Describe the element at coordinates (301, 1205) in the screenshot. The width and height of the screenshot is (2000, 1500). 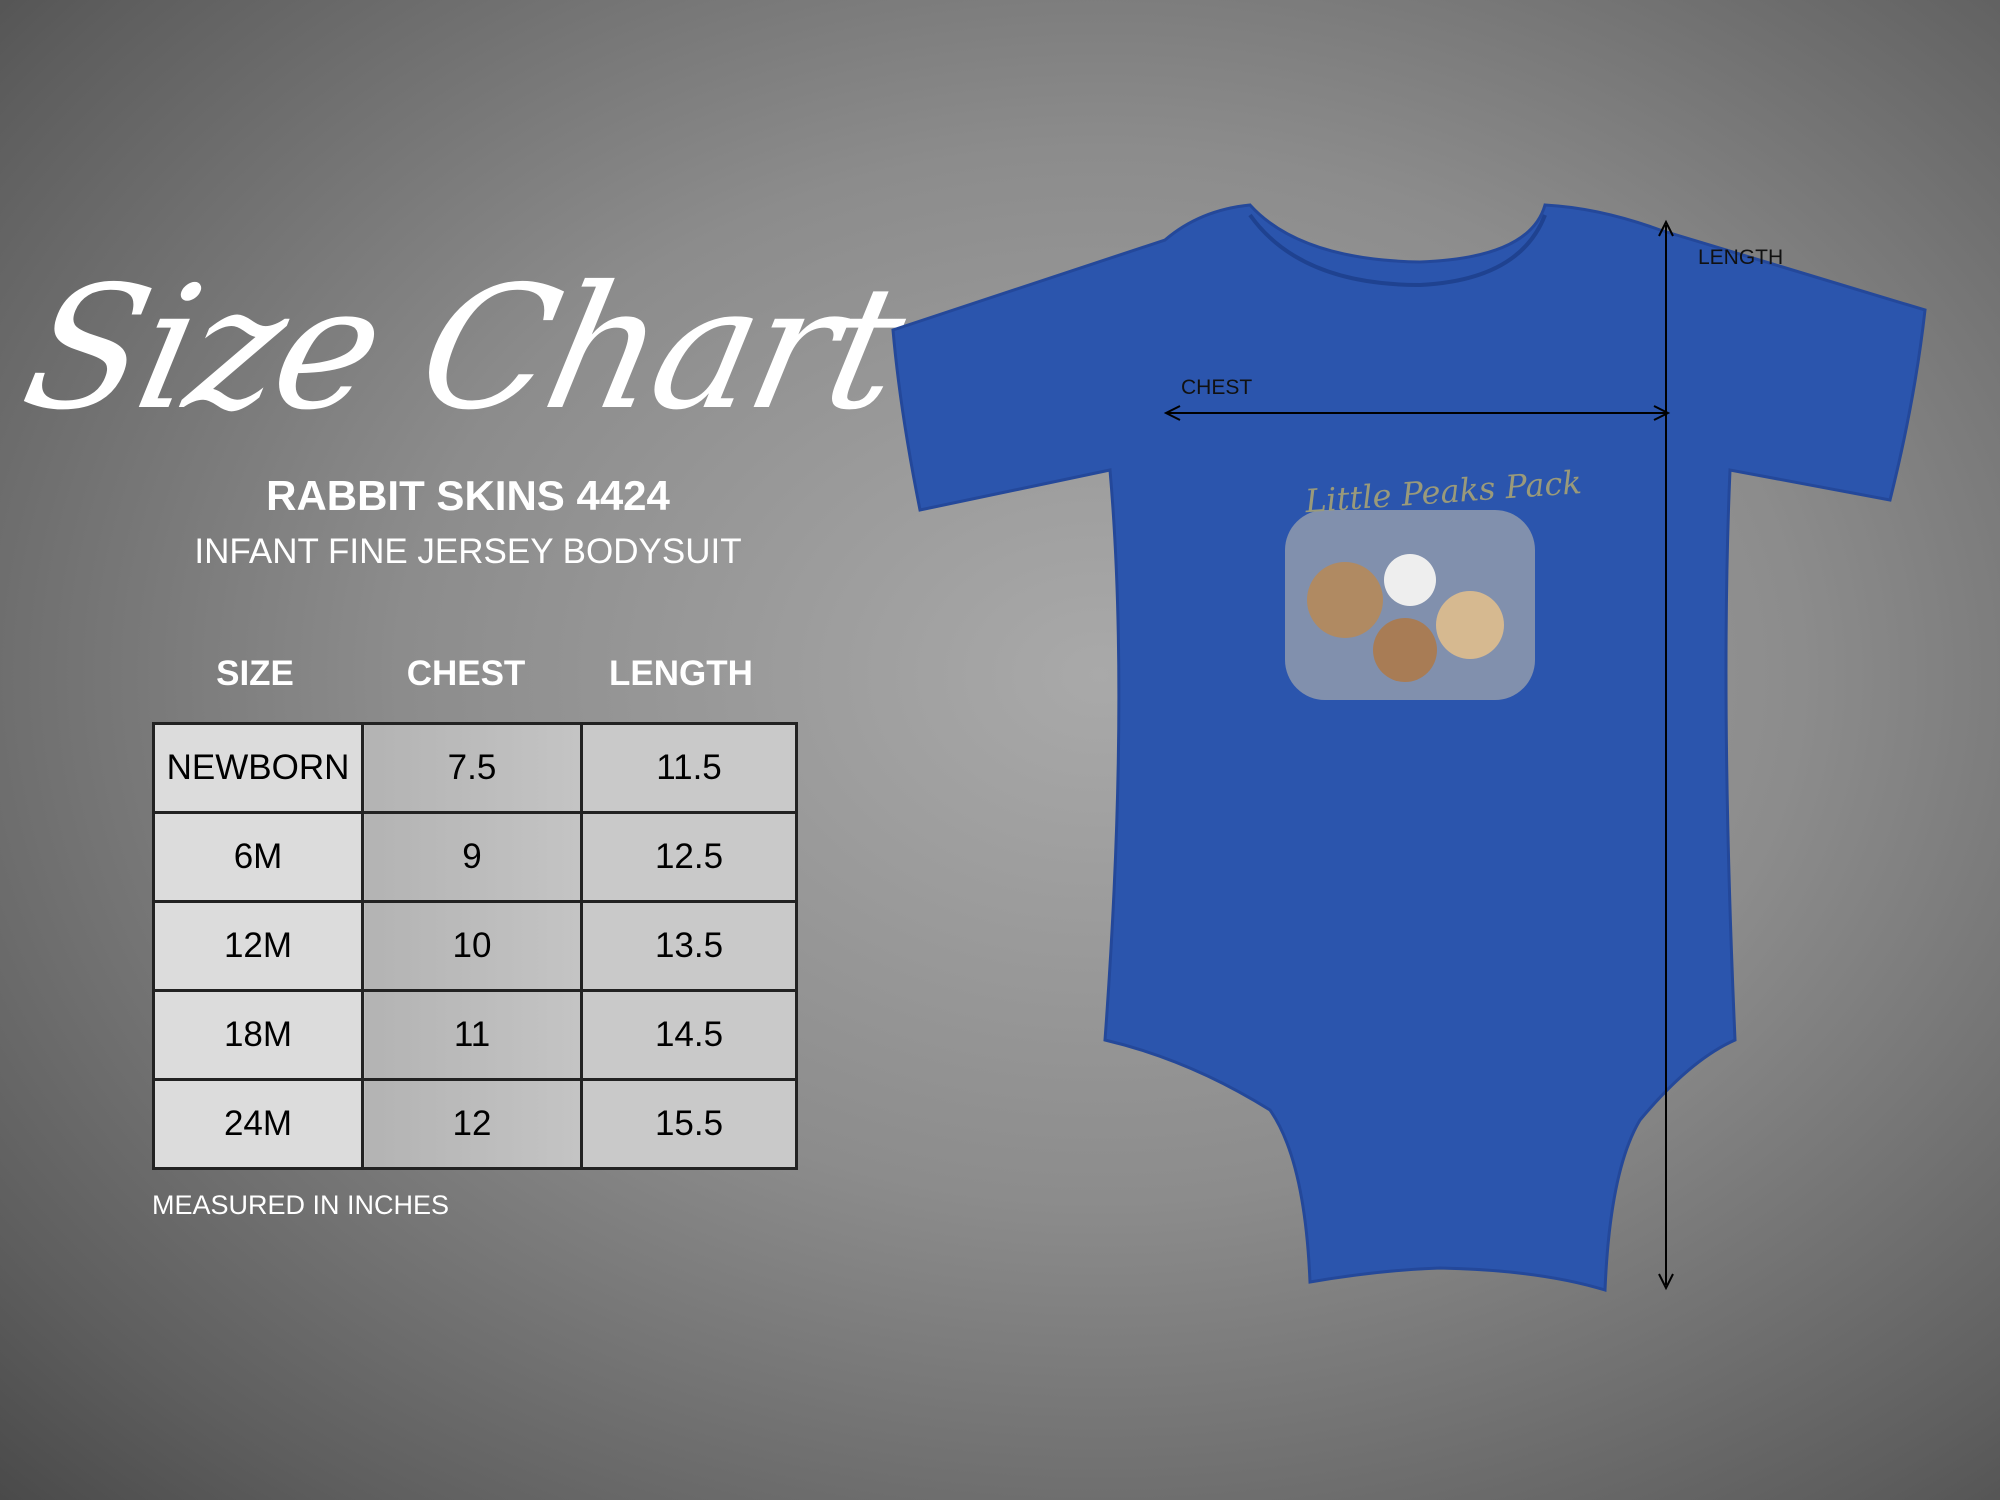
I see `measurement-note: MEASURED IN INCHES` at that location.